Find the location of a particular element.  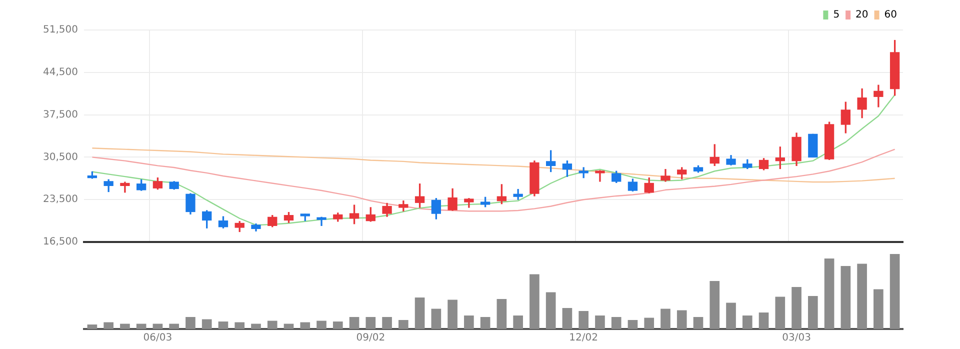

y-tick-label: 44,500 is located at coordinates (60, 72).